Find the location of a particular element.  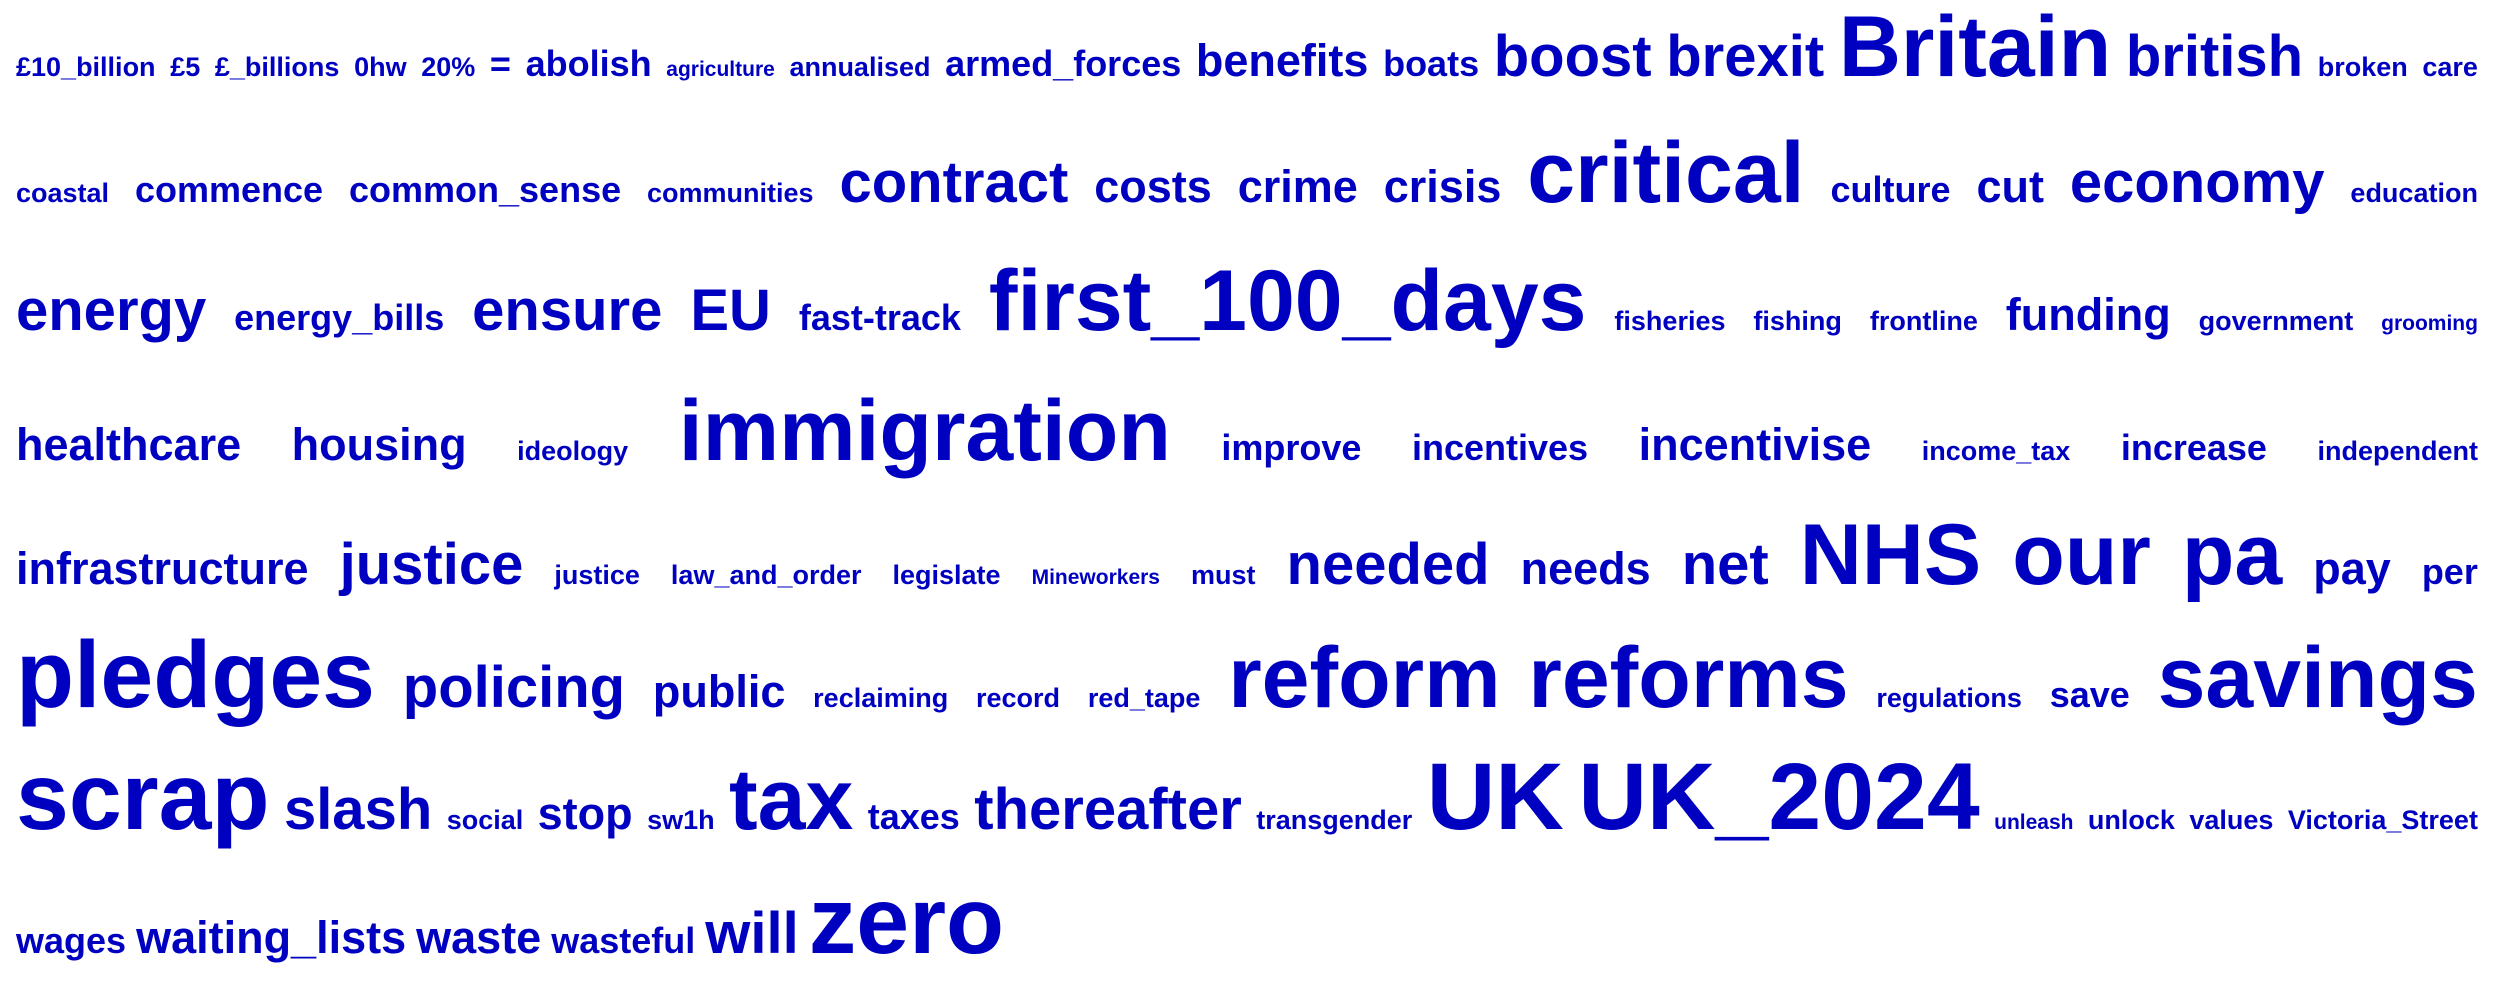

cloud-word: immigration is located at coordinates (924, 431).